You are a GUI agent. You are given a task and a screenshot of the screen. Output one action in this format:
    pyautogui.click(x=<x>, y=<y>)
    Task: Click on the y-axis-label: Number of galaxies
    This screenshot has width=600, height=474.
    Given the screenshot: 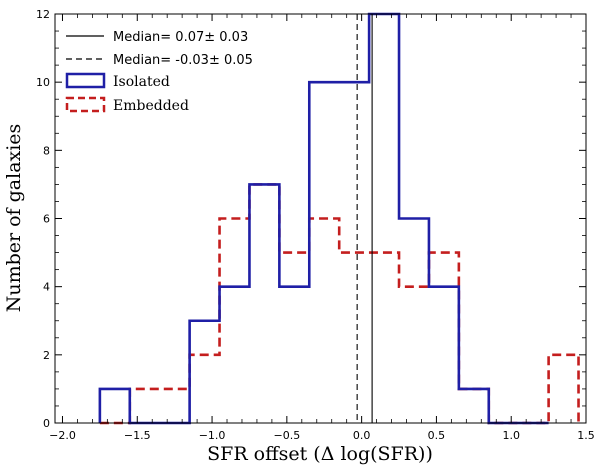 What is the action you would take?
    pyautogui.click(x=14, y=218)
    